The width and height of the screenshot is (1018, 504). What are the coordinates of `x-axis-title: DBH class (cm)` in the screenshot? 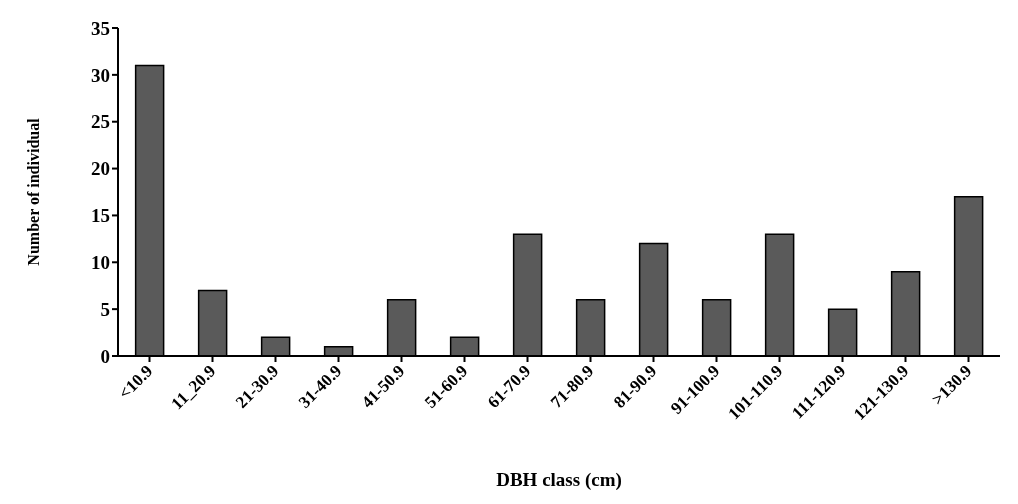 It's located at (559, 480).